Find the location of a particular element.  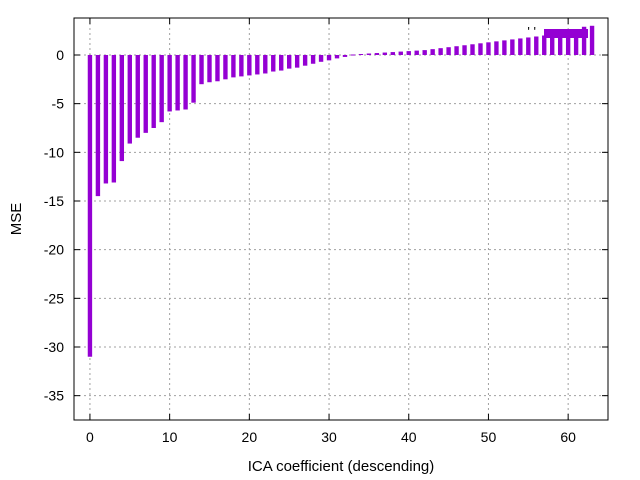

y-tick-label: -5 is located at coordinates (58, 104).